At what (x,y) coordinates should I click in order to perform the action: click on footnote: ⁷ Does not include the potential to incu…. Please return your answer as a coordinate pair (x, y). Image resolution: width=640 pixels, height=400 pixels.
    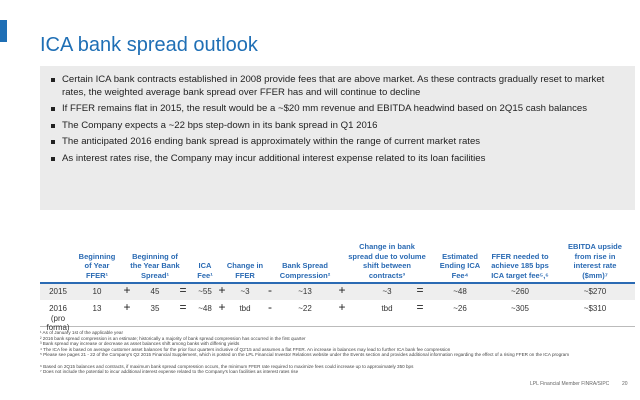
    Looking at the image, I should click on (169, 372).